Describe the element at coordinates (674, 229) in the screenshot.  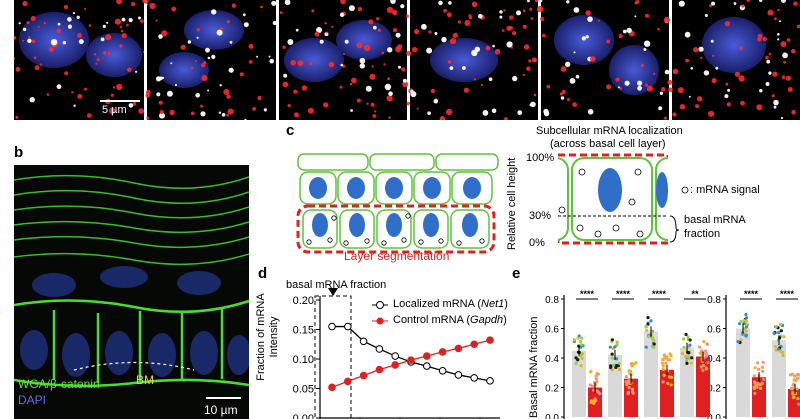
I see `panel-c-bracket` at that location.